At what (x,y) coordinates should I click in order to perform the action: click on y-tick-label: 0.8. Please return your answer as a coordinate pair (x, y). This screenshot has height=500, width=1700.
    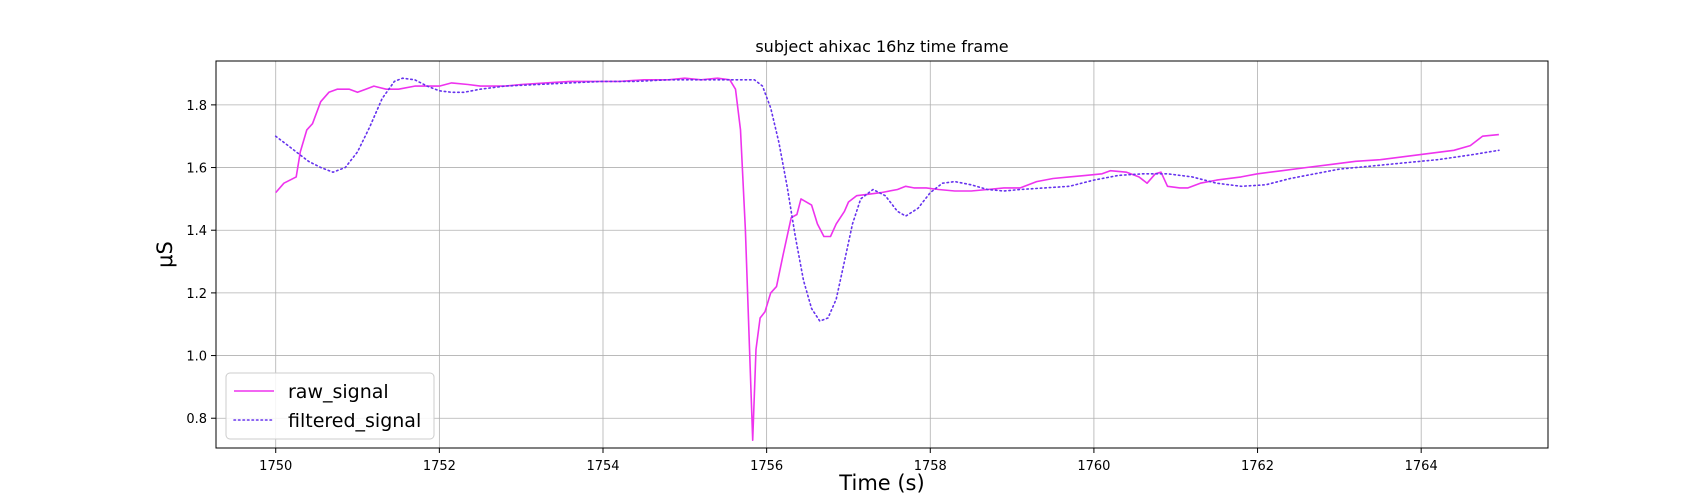
    Looking at the image, I should click on (196, 419).